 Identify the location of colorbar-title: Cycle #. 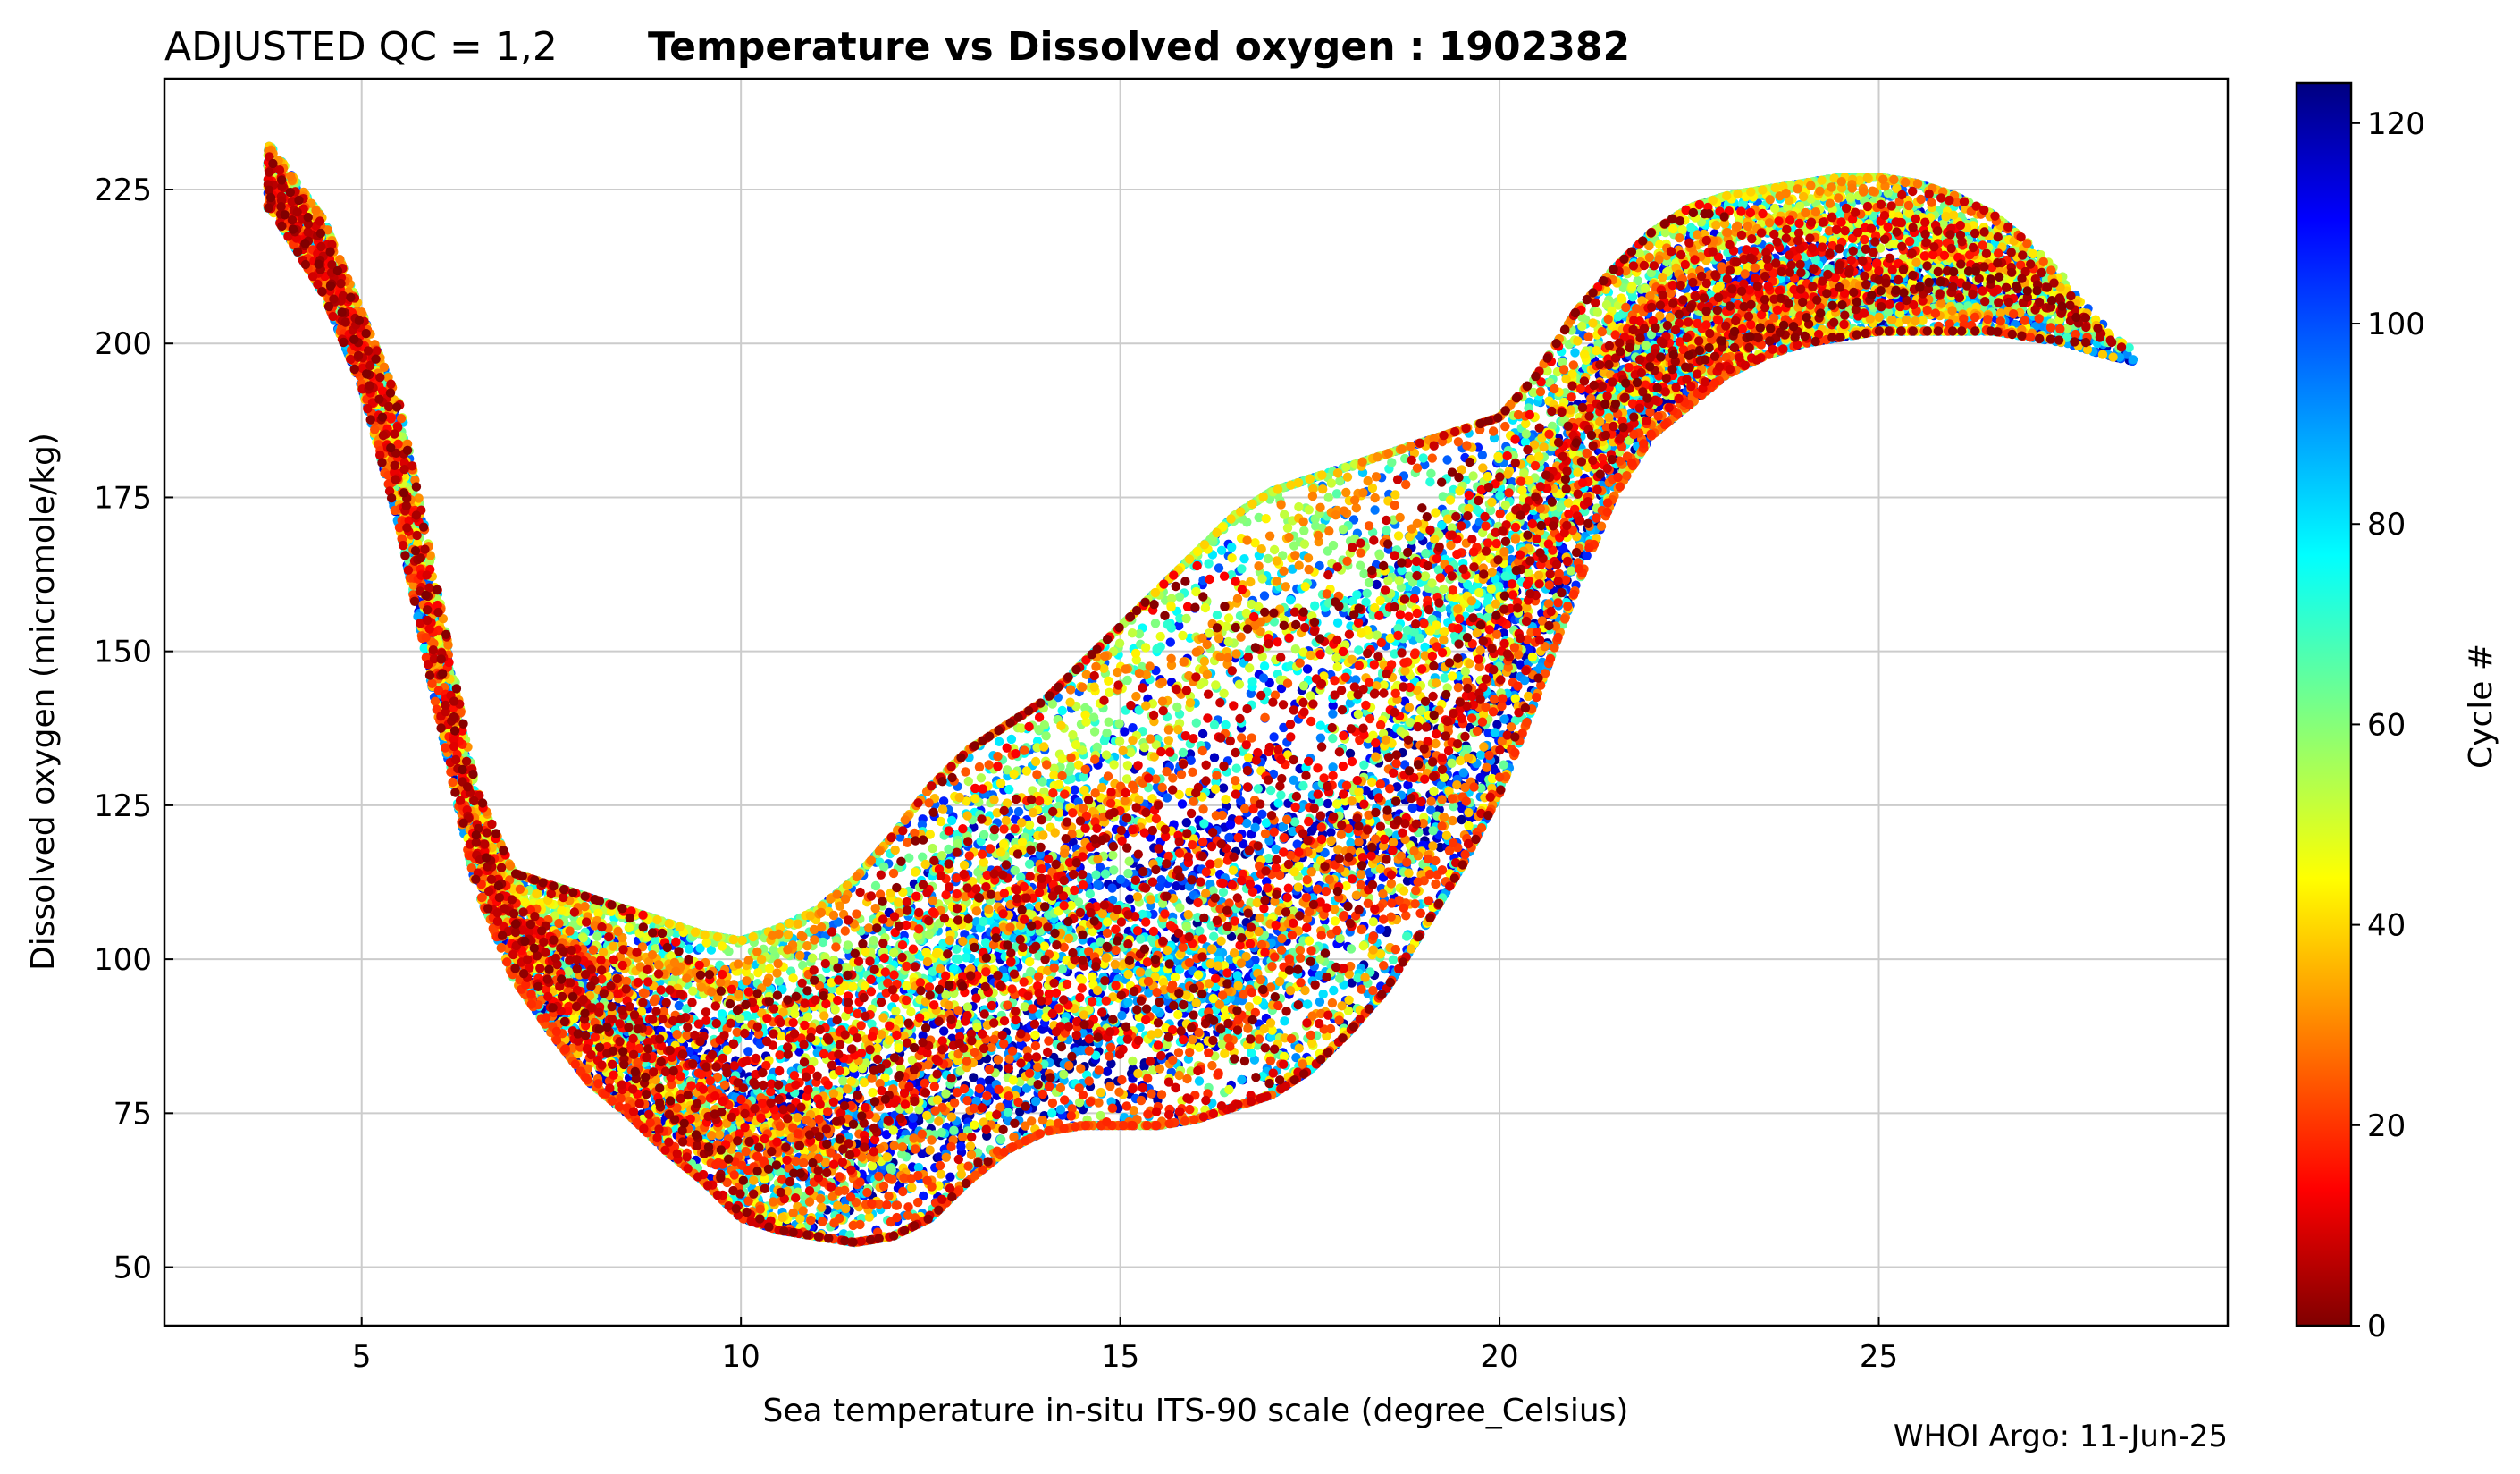
(2481, 707).